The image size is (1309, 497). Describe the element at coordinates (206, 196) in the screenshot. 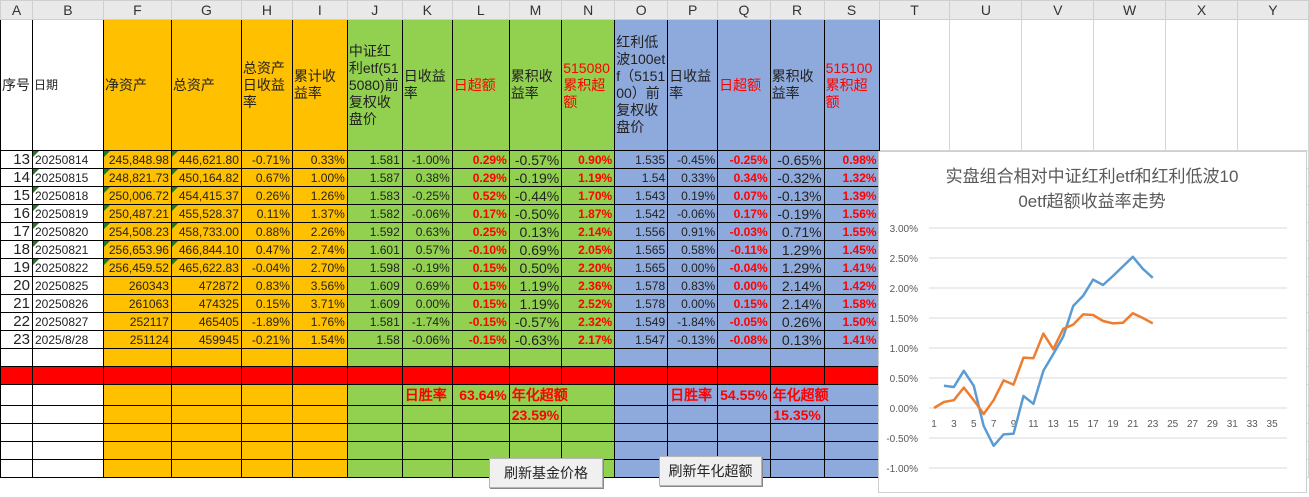

I see `cell-G: 454,415.37` at that location.